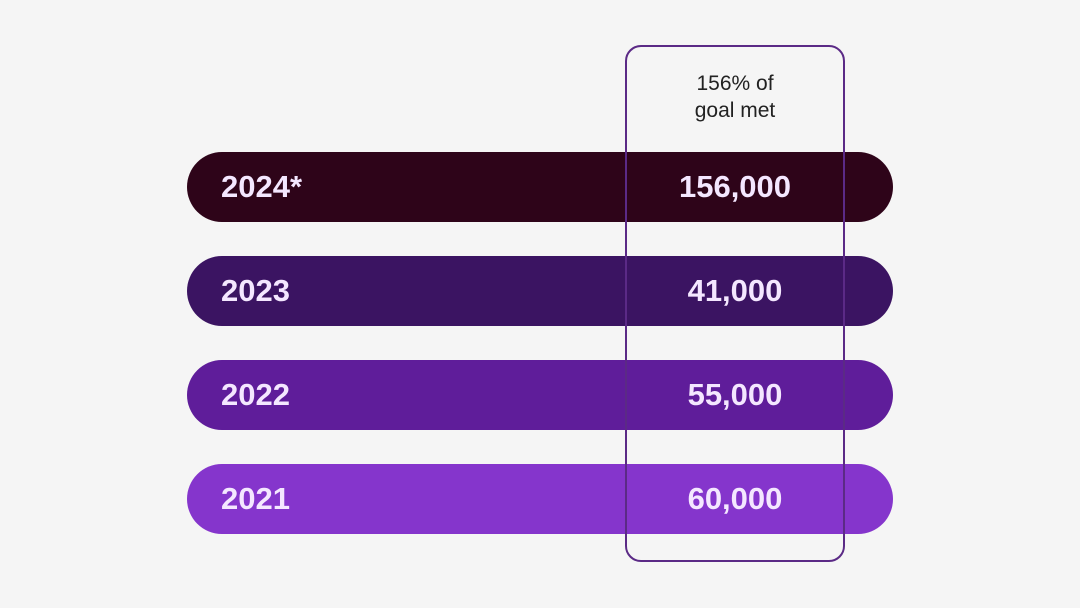 The height and width of the screenshot is (608, 1080). Describe the element at coordinates (735, 498) in the screenshot. I see `row-value-label: 60,000` at that location.